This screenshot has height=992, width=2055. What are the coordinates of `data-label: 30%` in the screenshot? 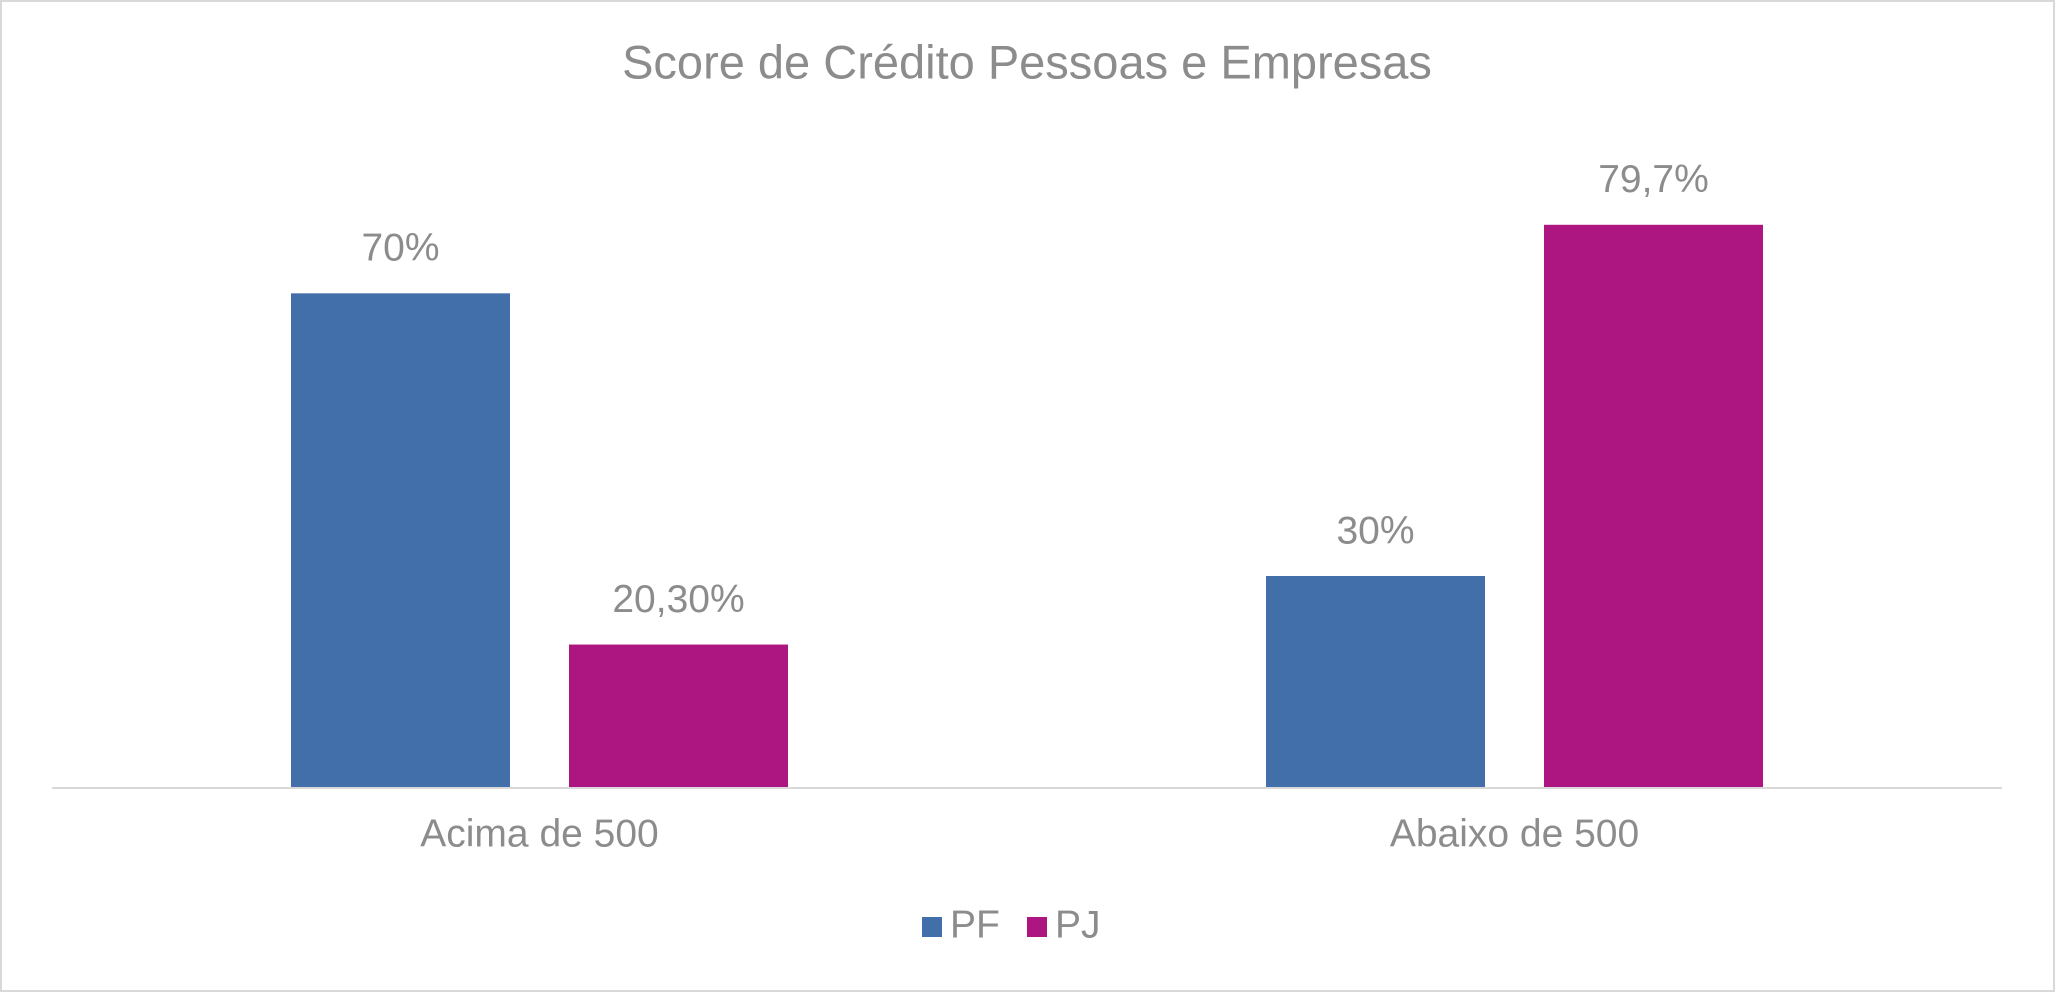 It's located at (1375, 530).